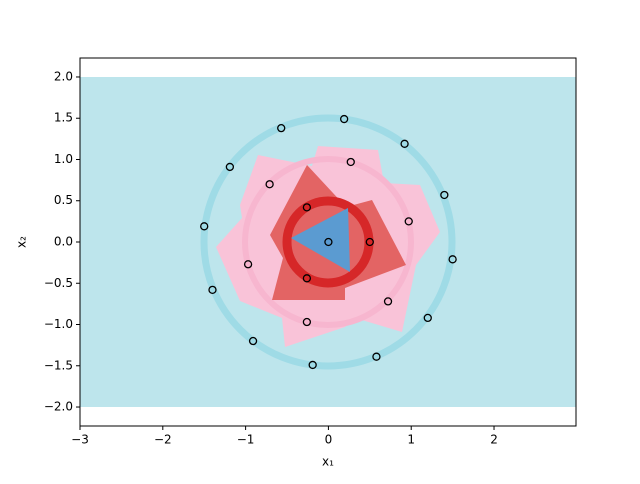 This screenshot has width=640, height=484. I want to click on inner-ring, so click(328, 242).